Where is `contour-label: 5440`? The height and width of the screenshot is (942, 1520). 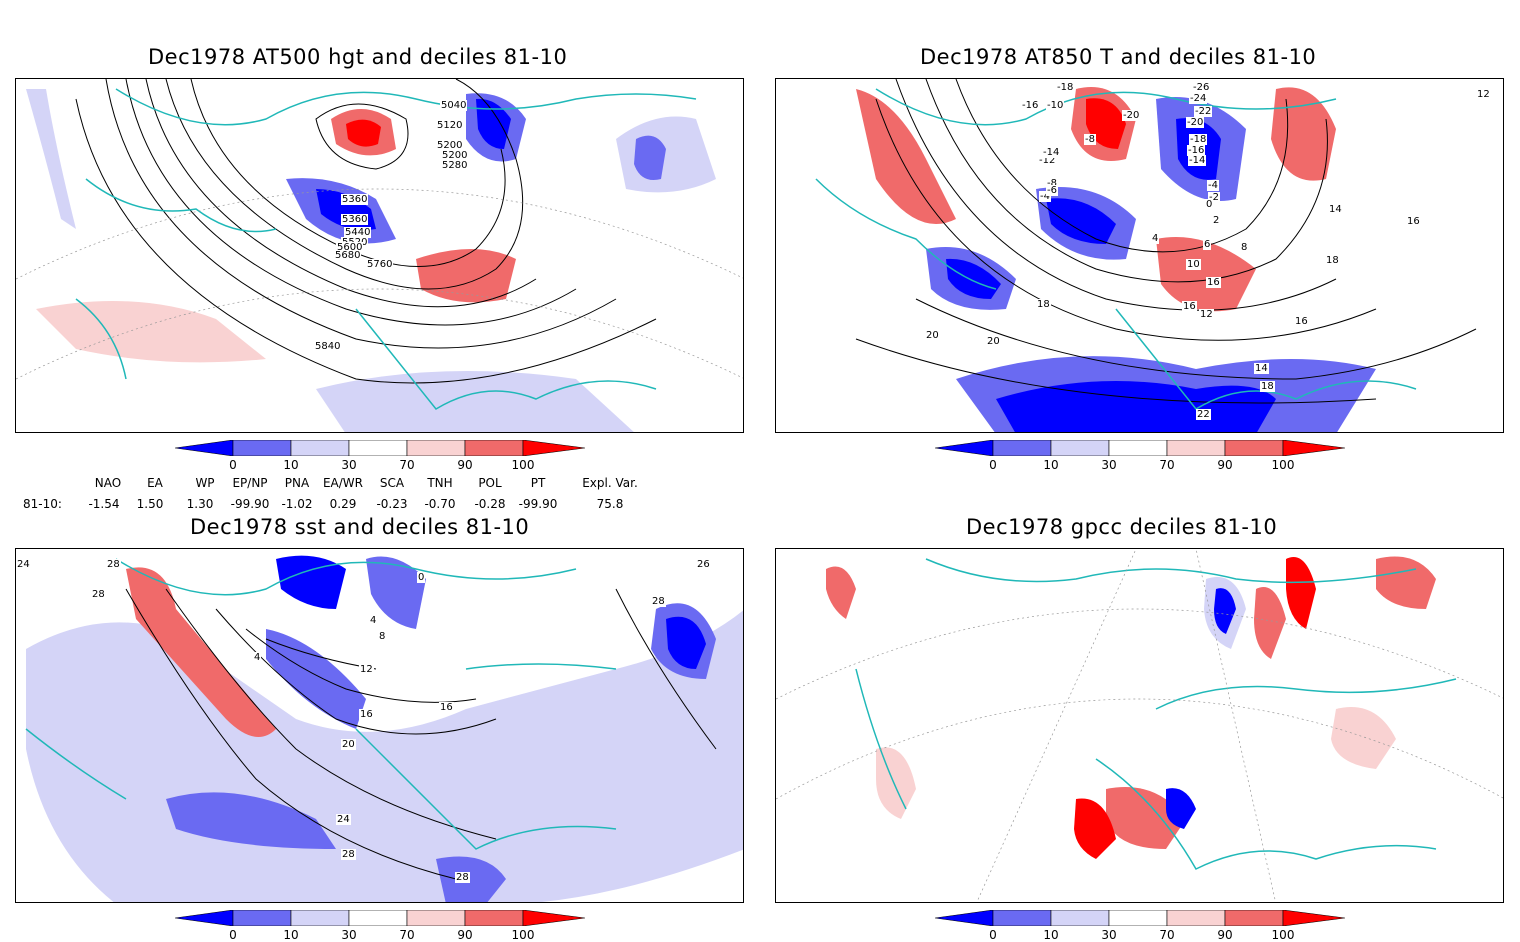 contour-label: 5440 is located at coordinates (358, 232).